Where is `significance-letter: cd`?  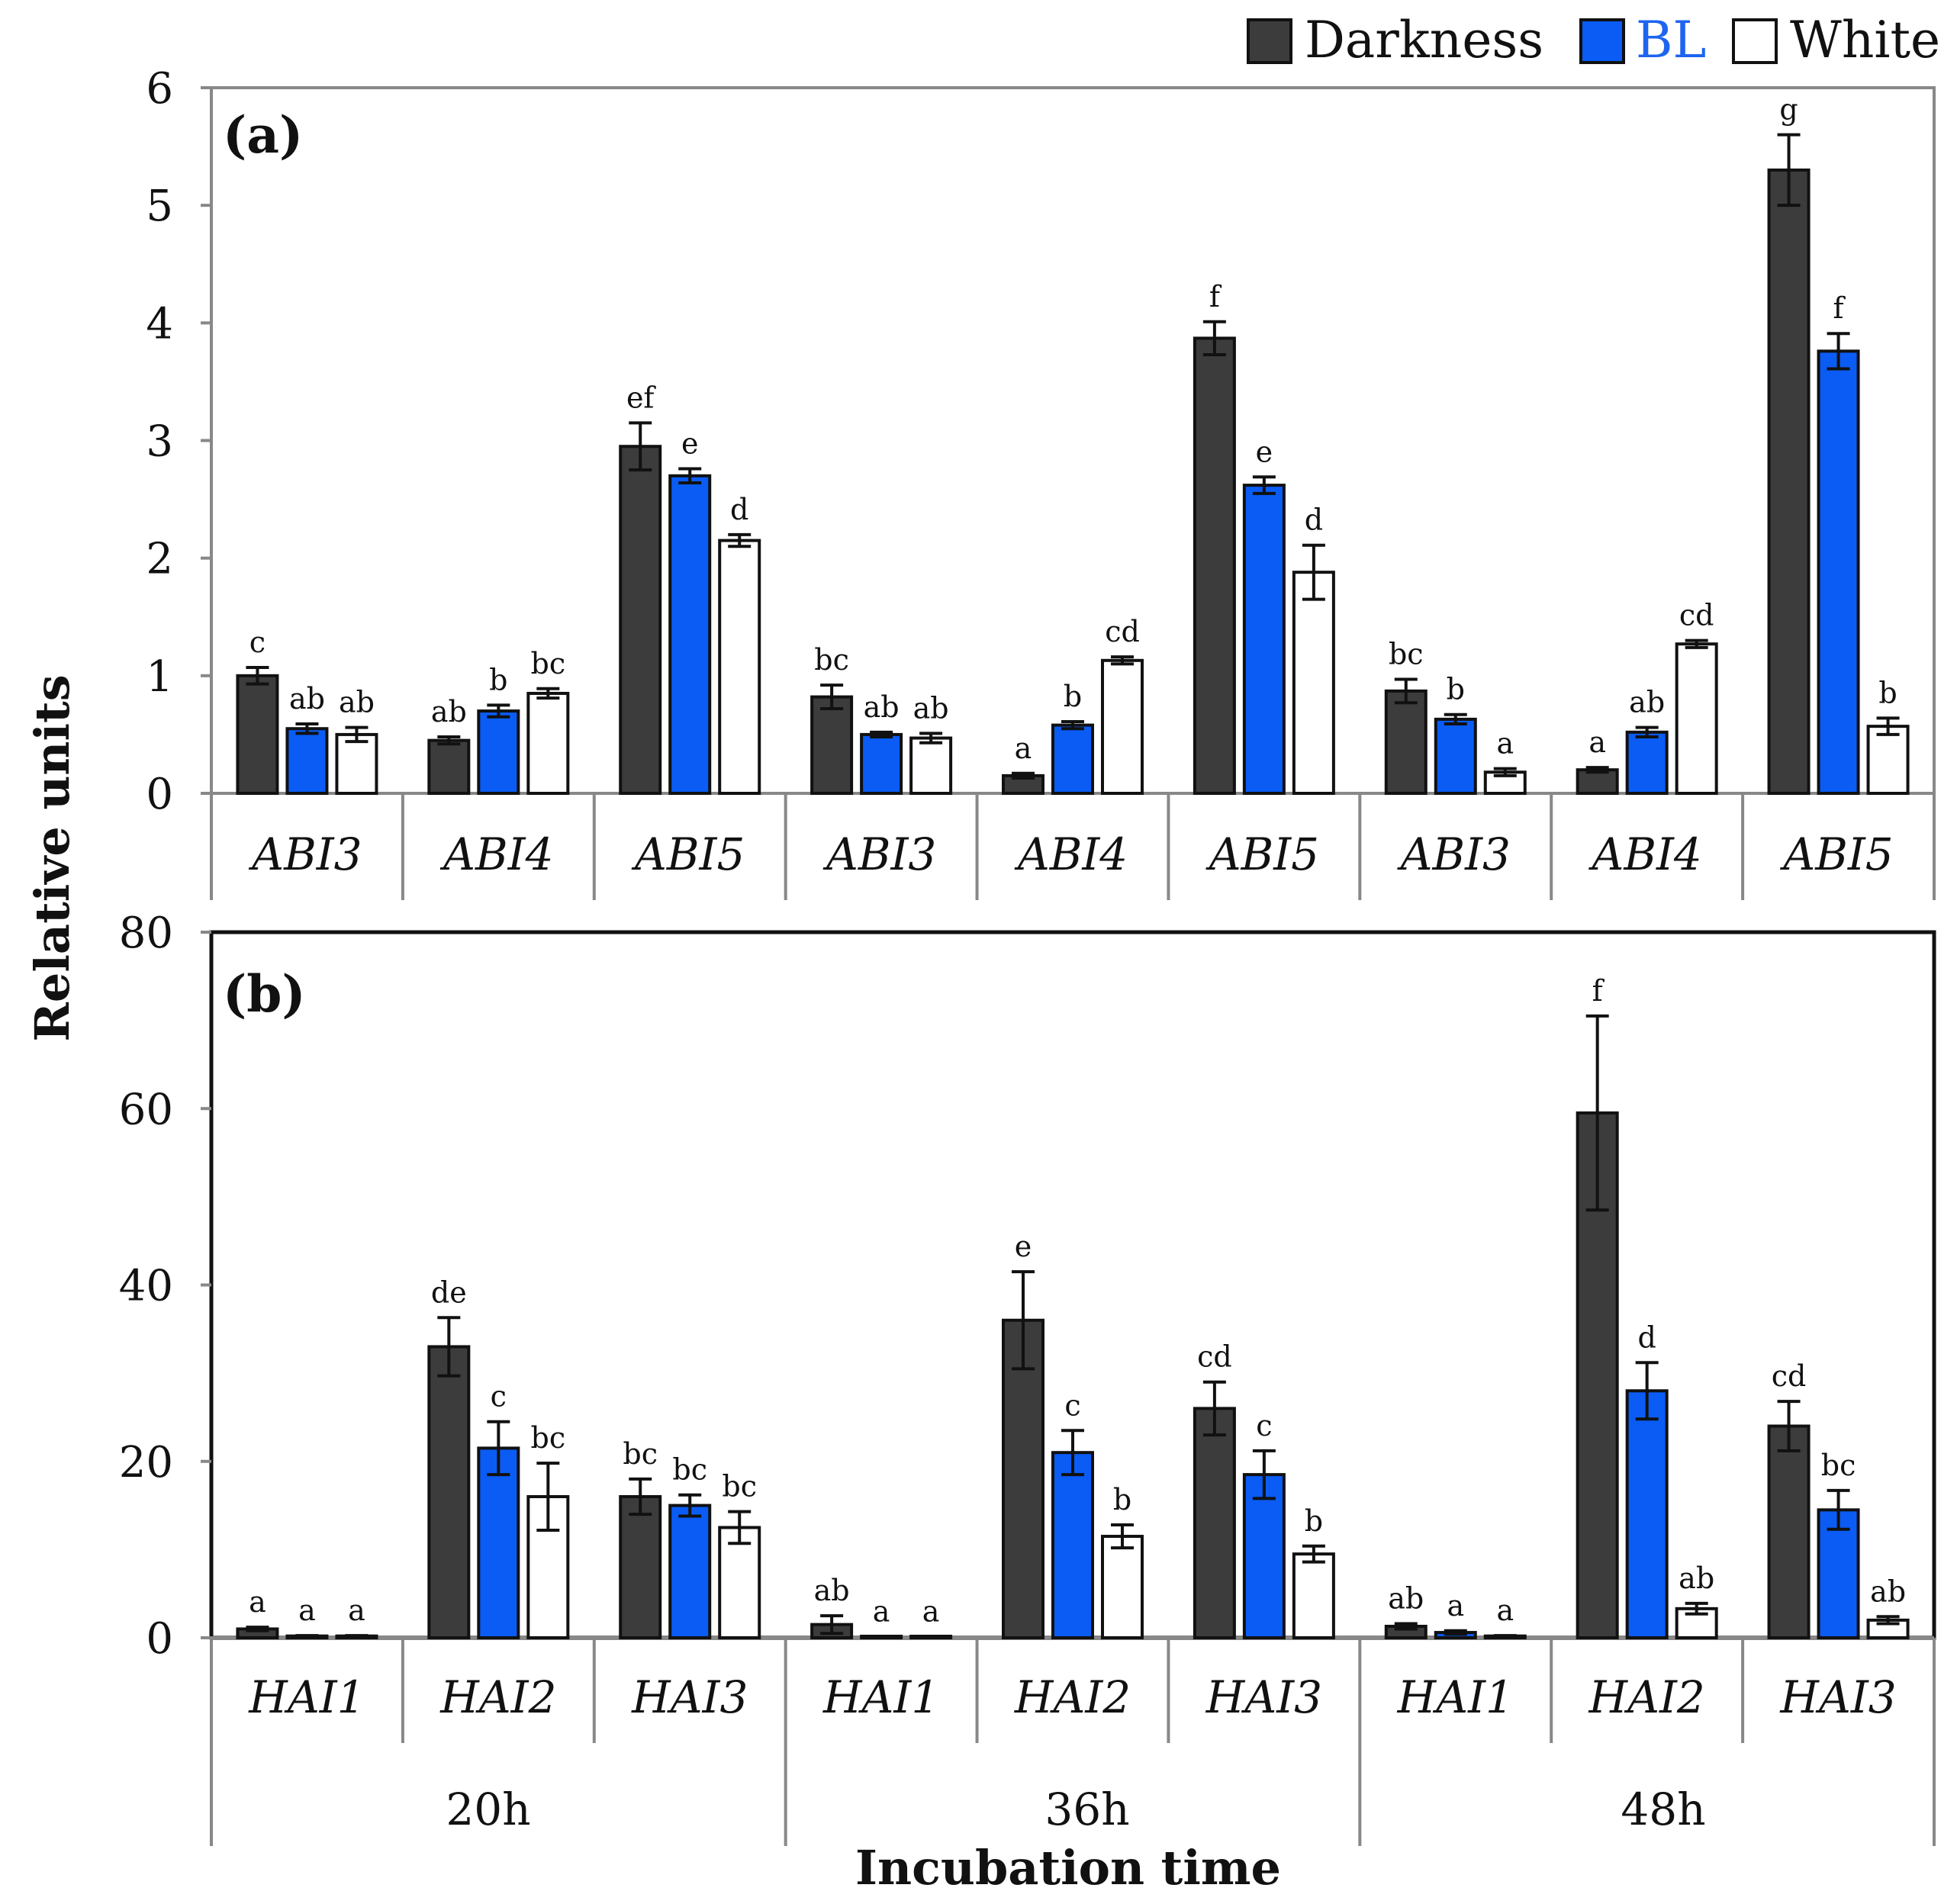
significance-letter: cd is located at coordinates (1123, 631).